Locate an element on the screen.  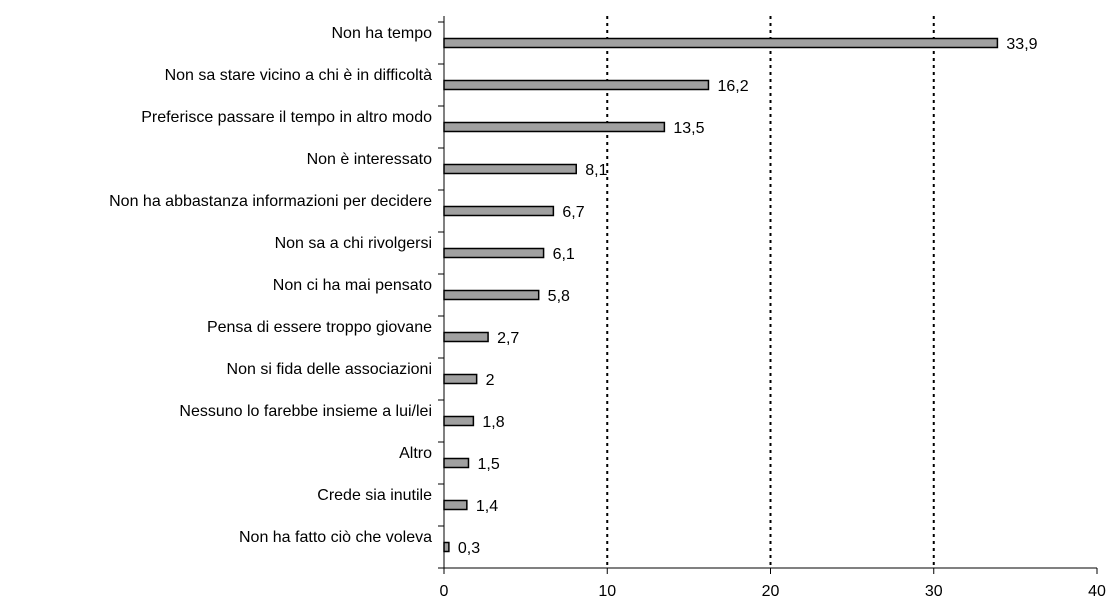
x-tick-label: 10 is located at coordinates (607, 590).